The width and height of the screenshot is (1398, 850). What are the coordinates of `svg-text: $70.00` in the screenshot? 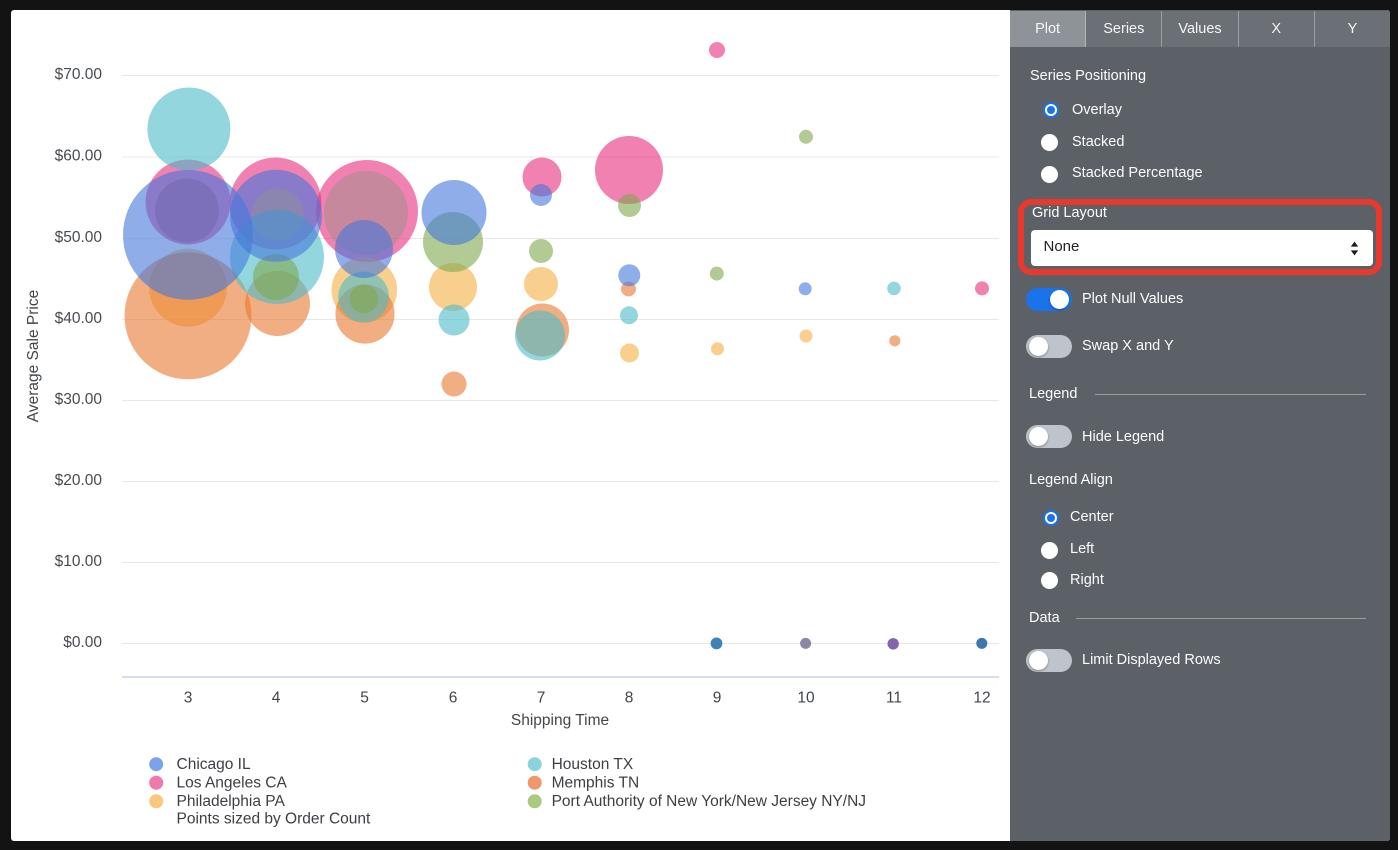 It's located at (79, 74).